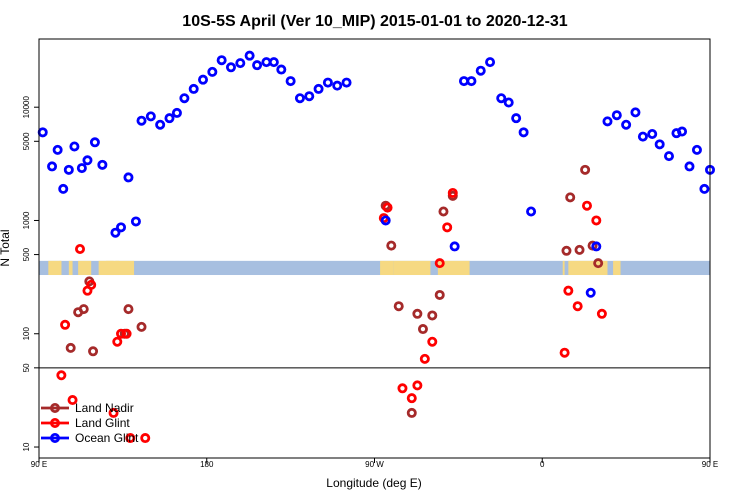  What do you see at coordinates (102, 423) in the screenshot?
I see `legend-label: Land Glint` at bounding box center [102, 423].